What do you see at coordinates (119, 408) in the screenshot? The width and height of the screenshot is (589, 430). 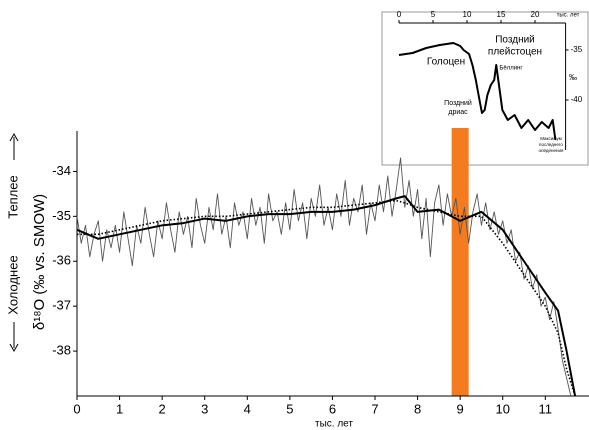 I see `x-tick-label: 1` at bounding box center [119, 408].